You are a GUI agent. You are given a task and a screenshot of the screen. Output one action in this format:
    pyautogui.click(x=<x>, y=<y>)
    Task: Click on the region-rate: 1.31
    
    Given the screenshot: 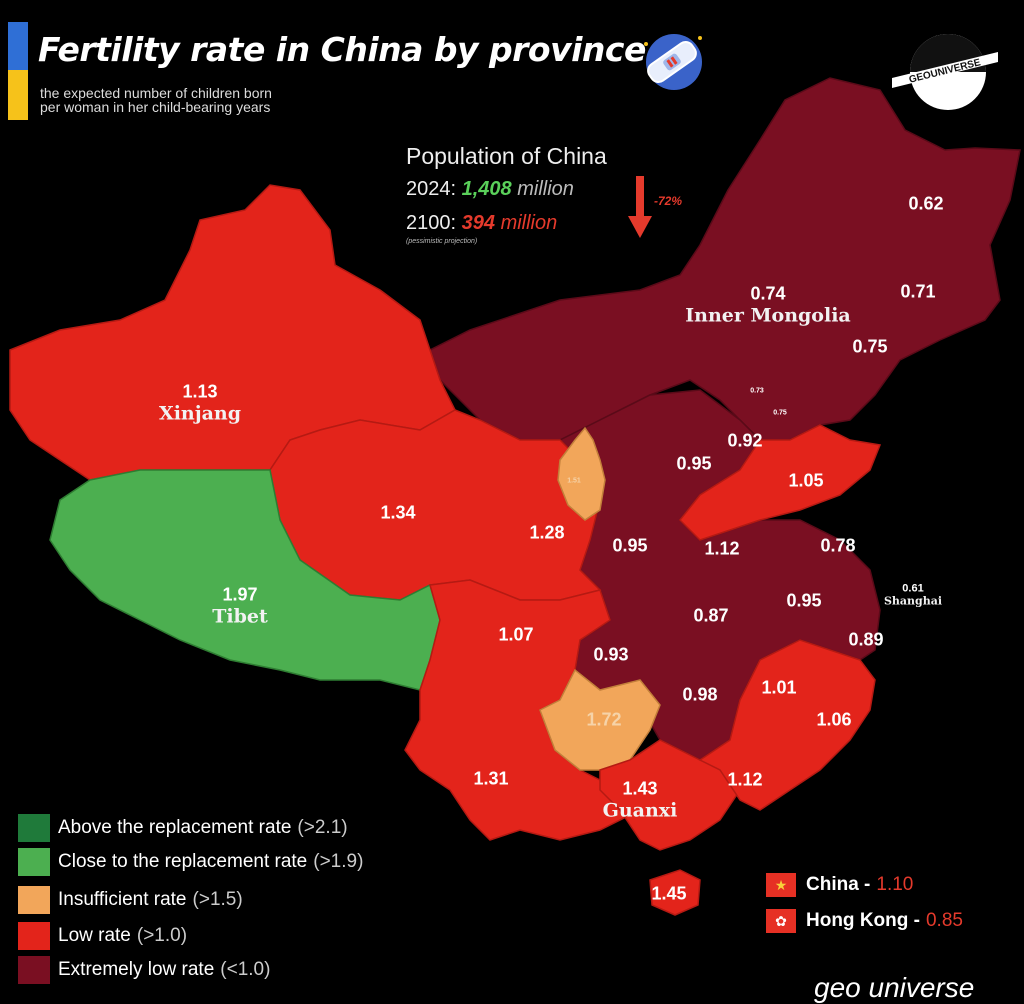 What is the action you would take?
    pyautogui.click(x=491, y=778)
    